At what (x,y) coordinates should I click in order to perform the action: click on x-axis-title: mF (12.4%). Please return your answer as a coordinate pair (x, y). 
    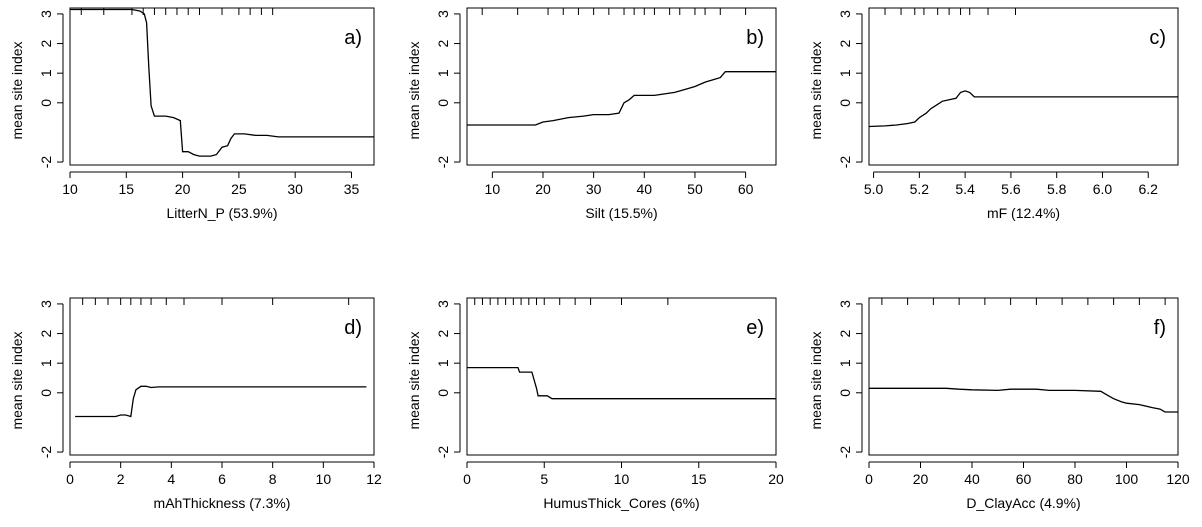
    Looking at the image, I should click on (1023, 213).